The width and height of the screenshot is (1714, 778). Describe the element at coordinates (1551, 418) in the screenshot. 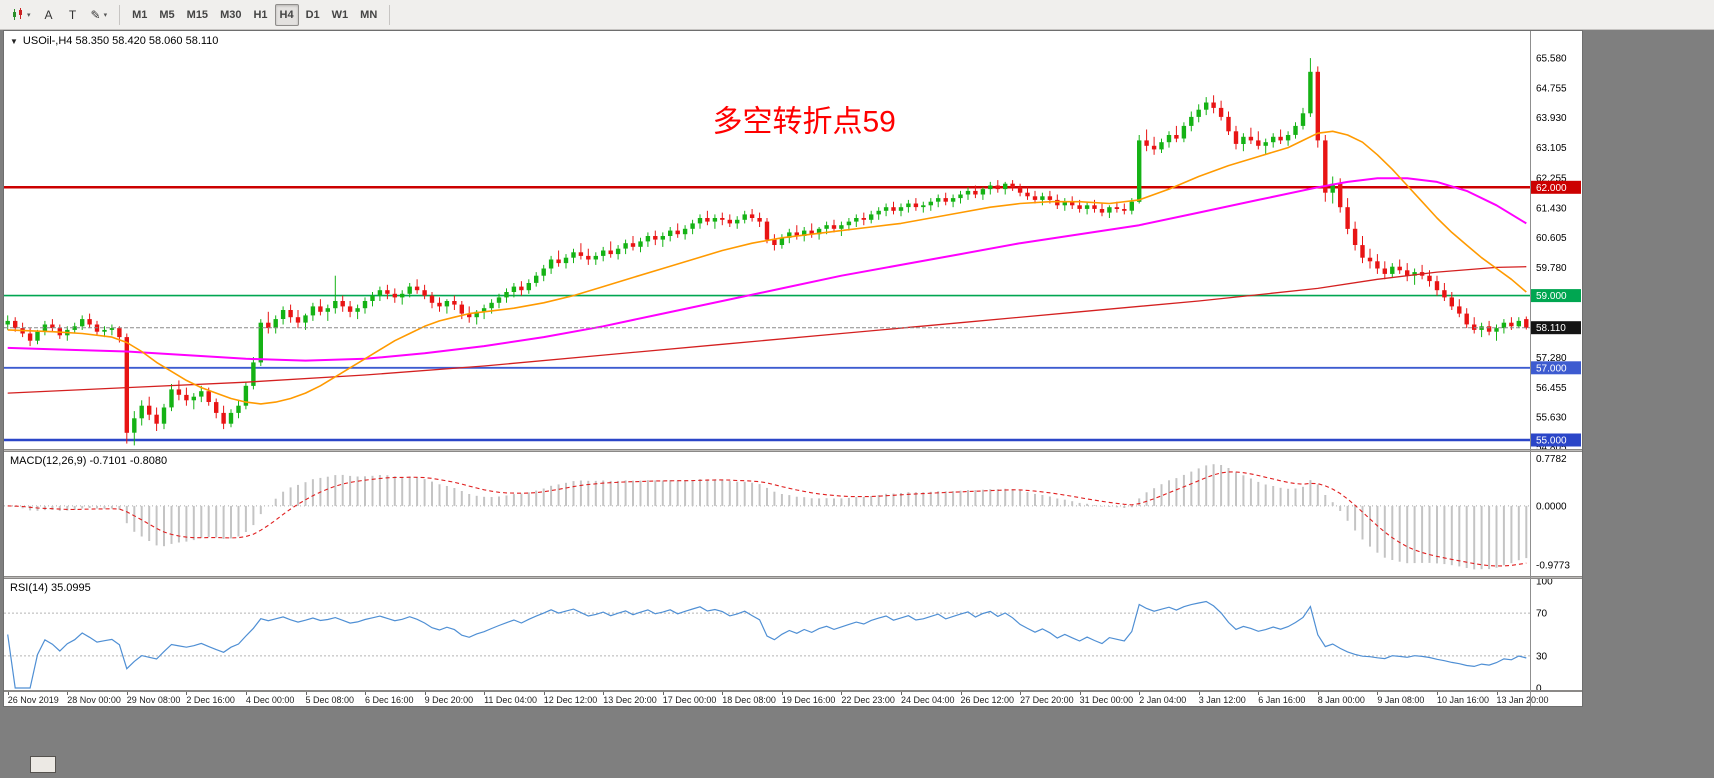

I see `svg-text: 55.630` at that location.